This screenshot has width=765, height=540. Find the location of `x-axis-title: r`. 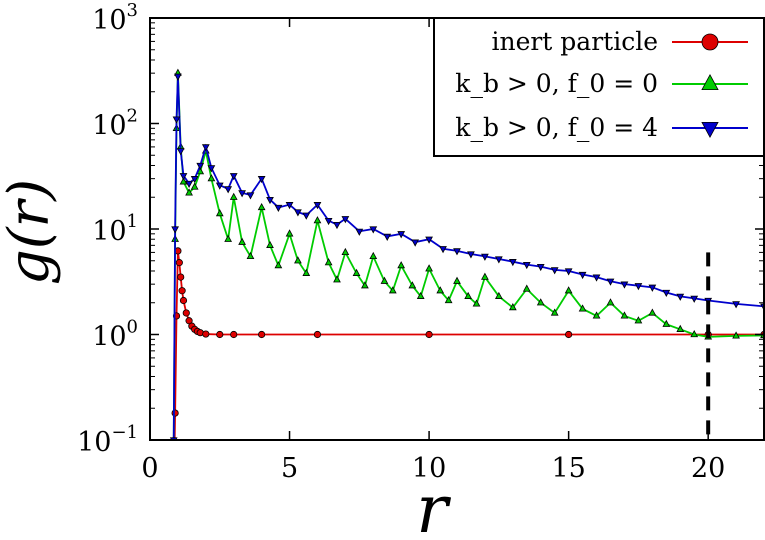

x-axis-title: r is located at coordinates (433, 505).